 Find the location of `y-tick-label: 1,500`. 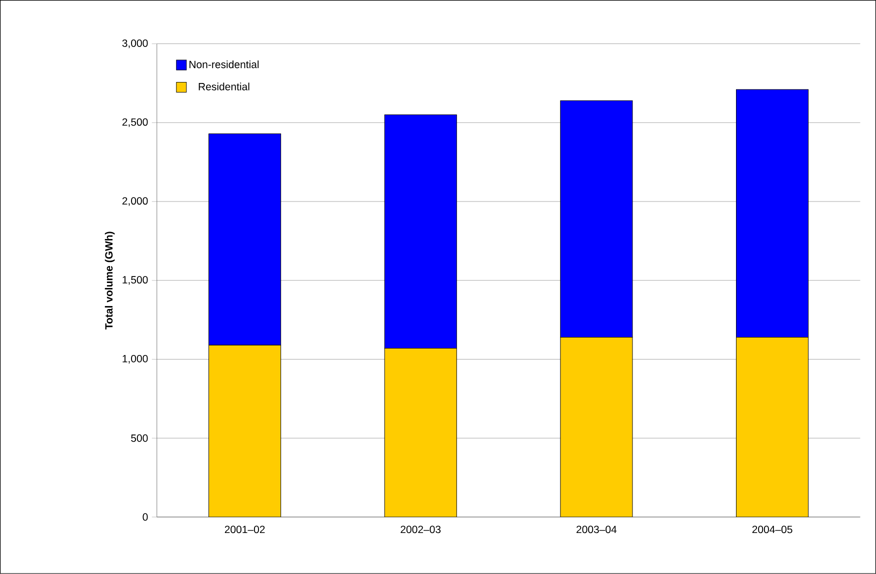

y-tick-label: 1,500 is located at coordinates (135, 280).